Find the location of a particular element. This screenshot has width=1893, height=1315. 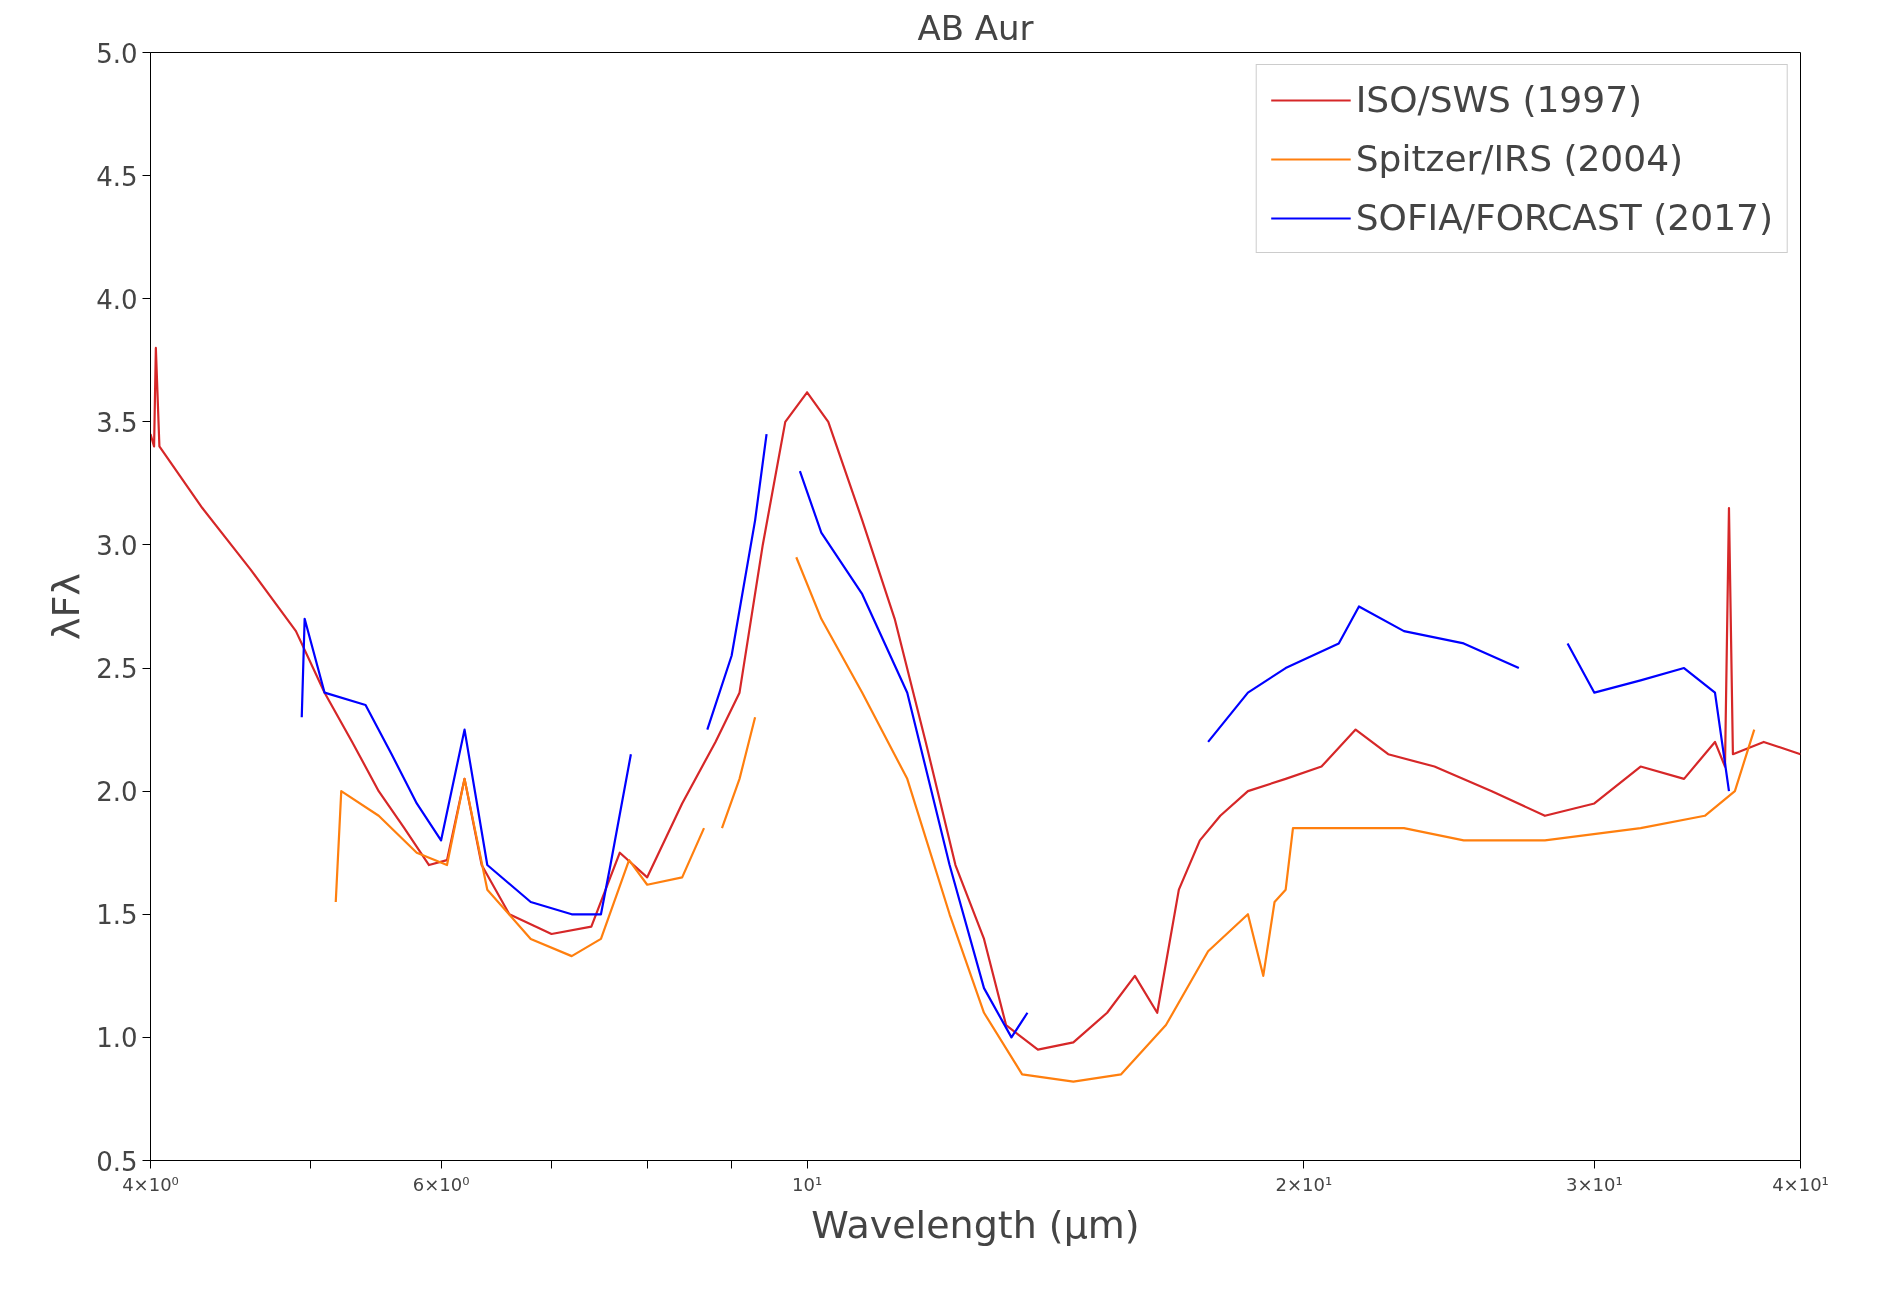

x-tick-label: 6×10⁰ is located at coordinates (441, 1184).